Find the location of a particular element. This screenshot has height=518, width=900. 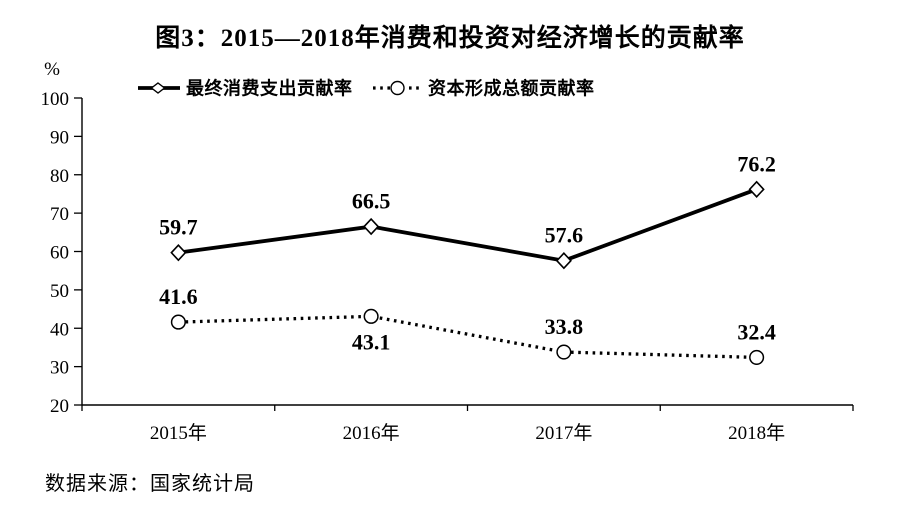

y-tick-label: 100 is located at coordinates (55, 99).